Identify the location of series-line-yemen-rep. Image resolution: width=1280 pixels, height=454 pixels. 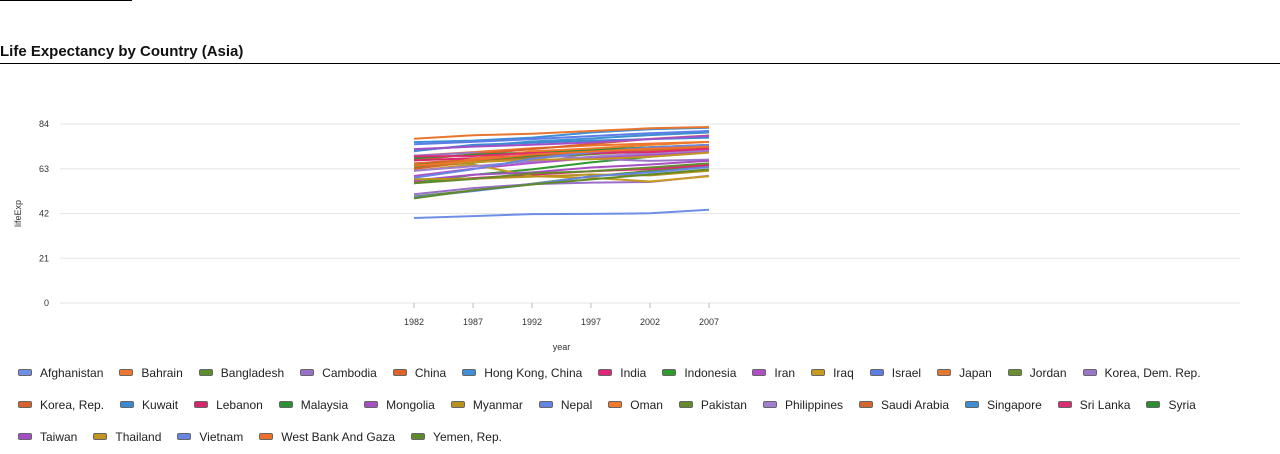
(561, 184).